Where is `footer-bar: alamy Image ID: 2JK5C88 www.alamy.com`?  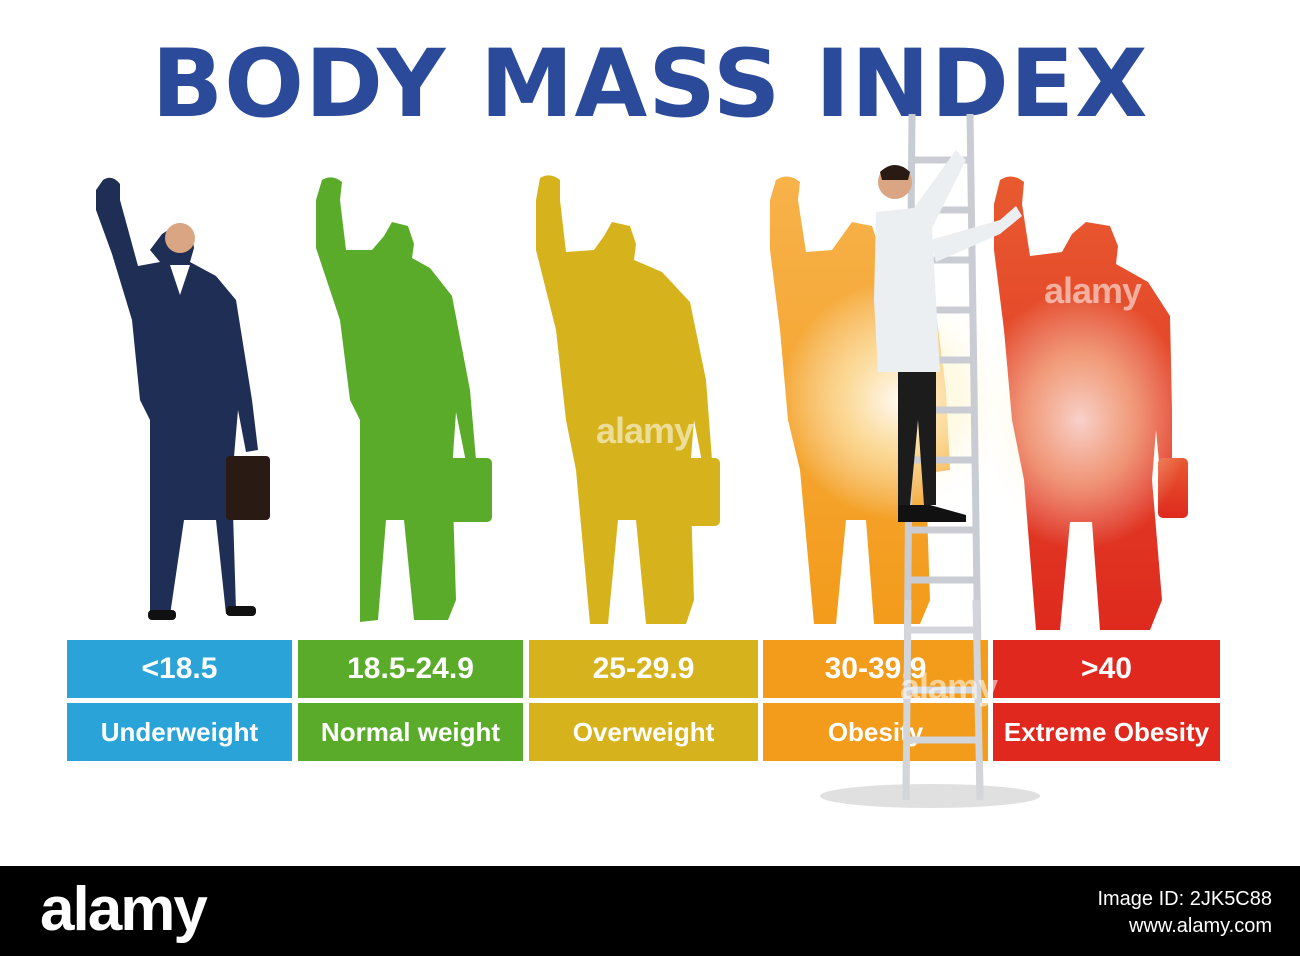
footer-bar: alamy Image ID: 2JK5C88 www.alamy.com is located at coordinates (650, 911).